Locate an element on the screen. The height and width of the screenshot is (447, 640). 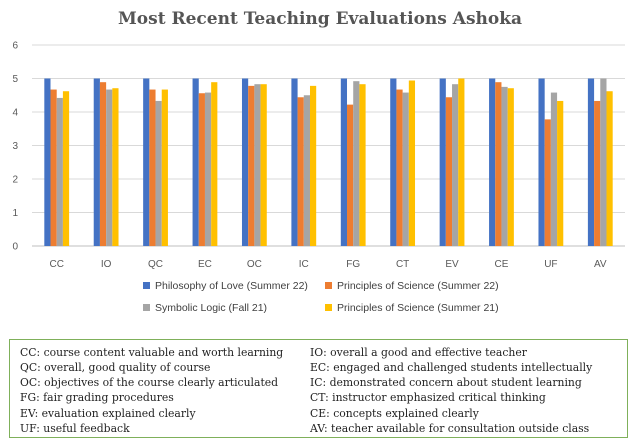
glossary-entry: UF: useful feedback is located at coordinates (75, 428).